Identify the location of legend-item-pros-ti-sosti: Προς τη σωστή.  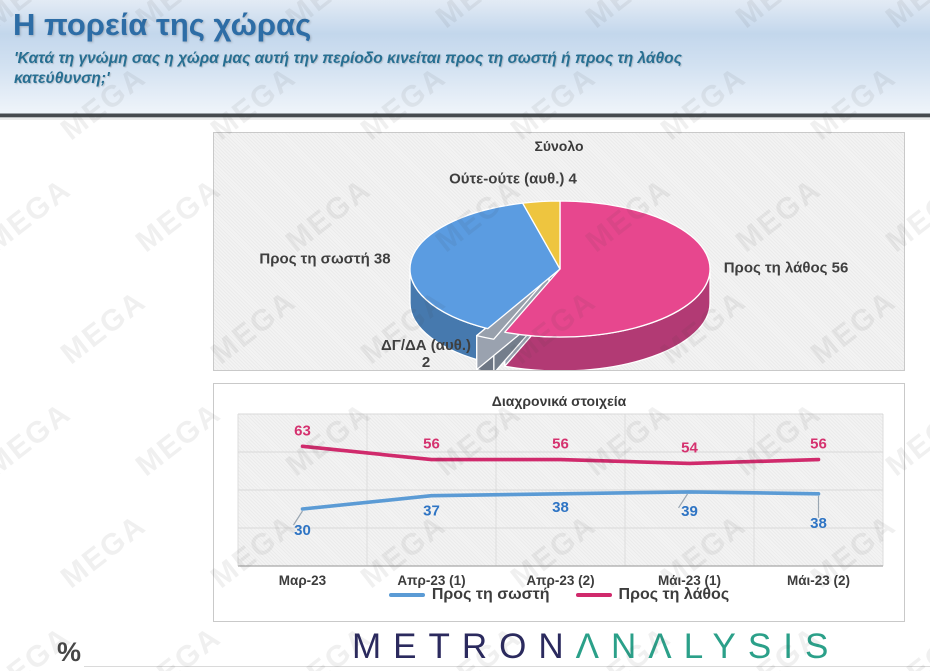
(469, 595).